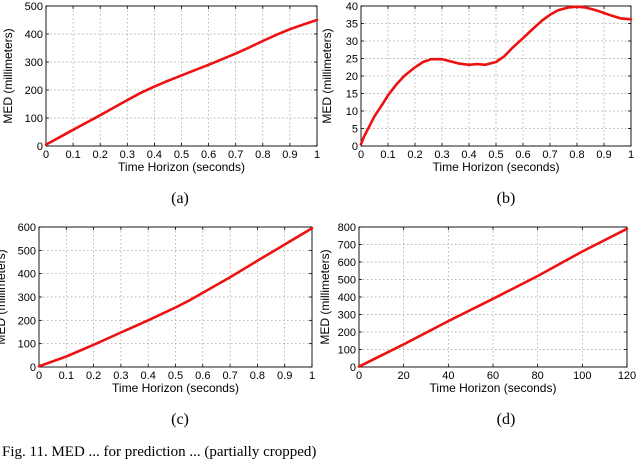 The image size is (640, 462). Describe the element at coordinates (355, 130) in the screenshot. I see `y-tick-label: 5` at that location.